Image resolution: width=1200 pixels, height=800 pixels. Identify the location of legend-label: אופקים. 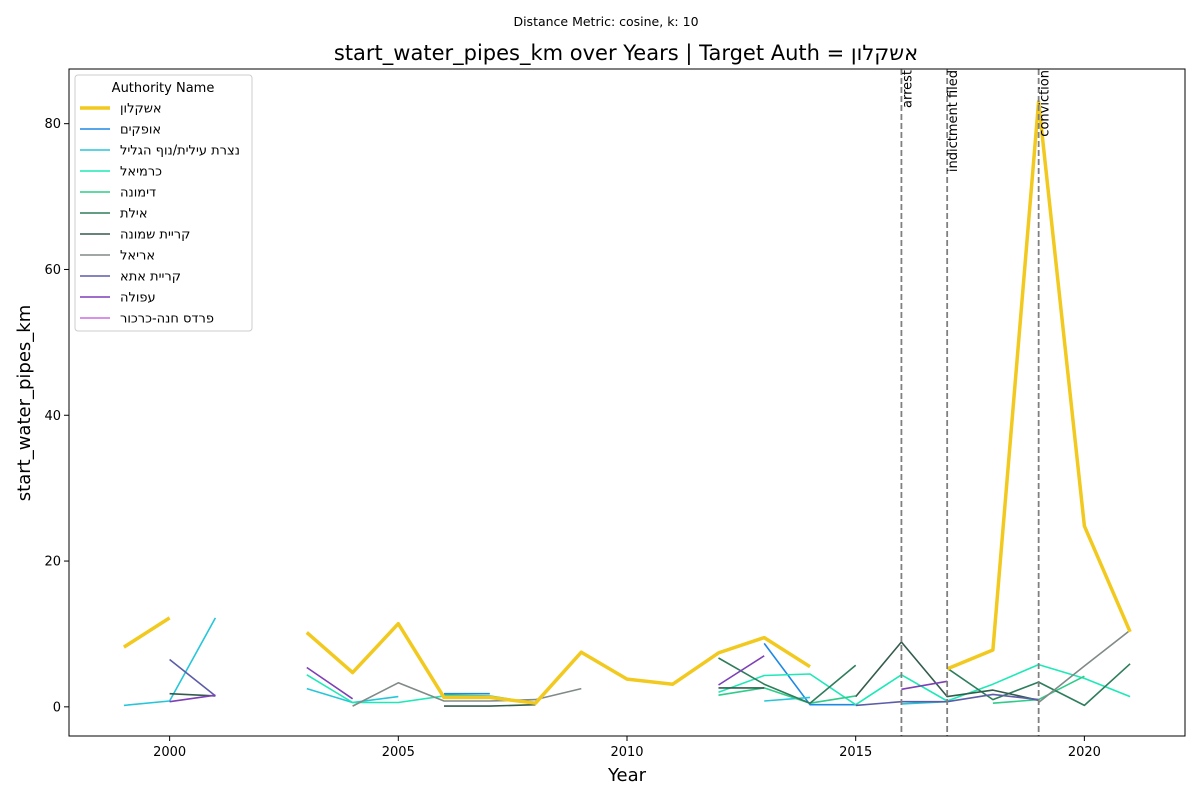
(140, 130).